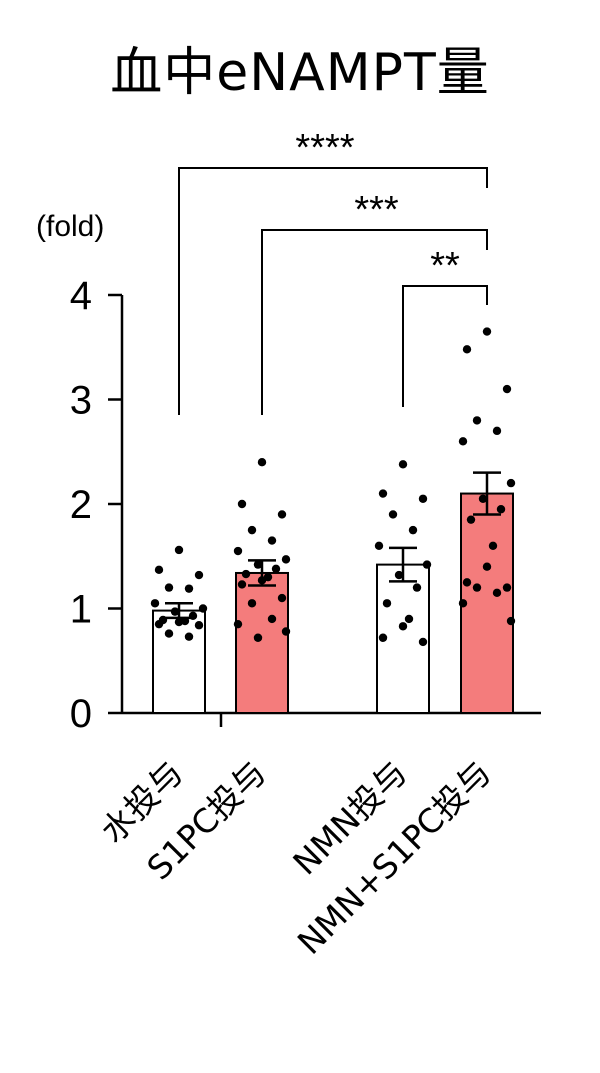 Image resolution: width=600 pixels, height=1073 pixels. I want to click on y-tick-label: 0, so click(81, 714).